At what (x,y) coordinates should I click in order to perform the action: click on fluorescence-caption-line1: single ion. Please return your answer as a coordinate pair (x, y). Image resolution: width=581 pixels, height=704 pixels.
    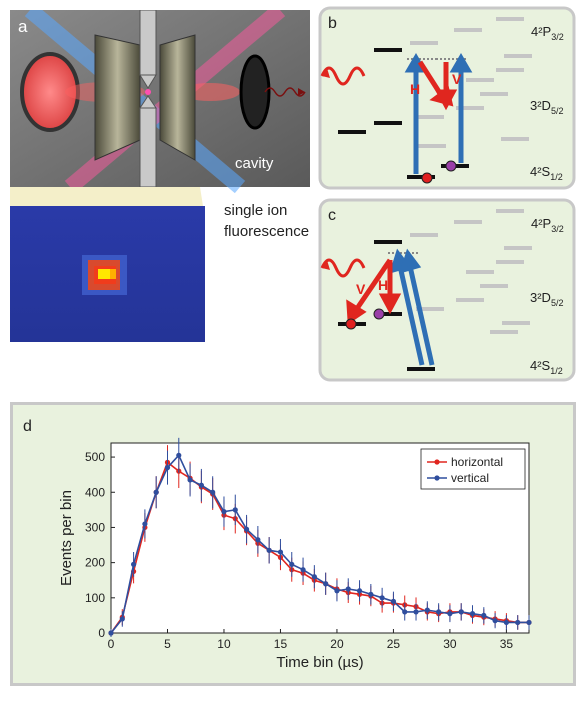
    Looking at the image, I should click on (256, 210).